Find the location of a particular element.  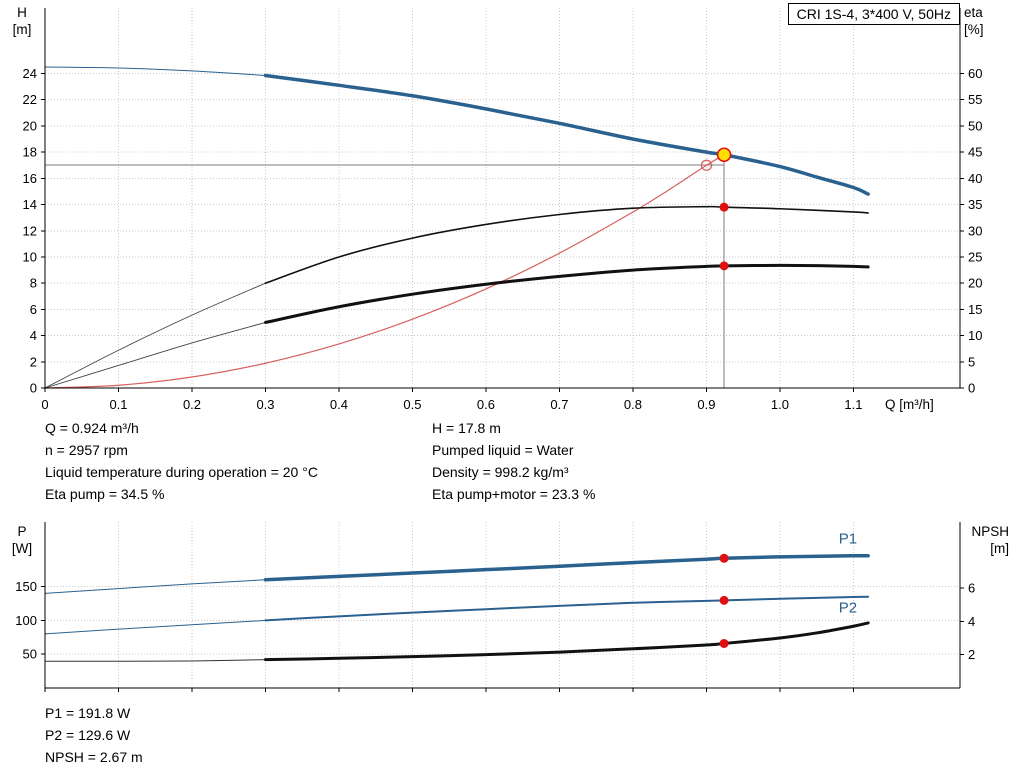

head-axis-label: H [m] is located at coordinates (22, 21).